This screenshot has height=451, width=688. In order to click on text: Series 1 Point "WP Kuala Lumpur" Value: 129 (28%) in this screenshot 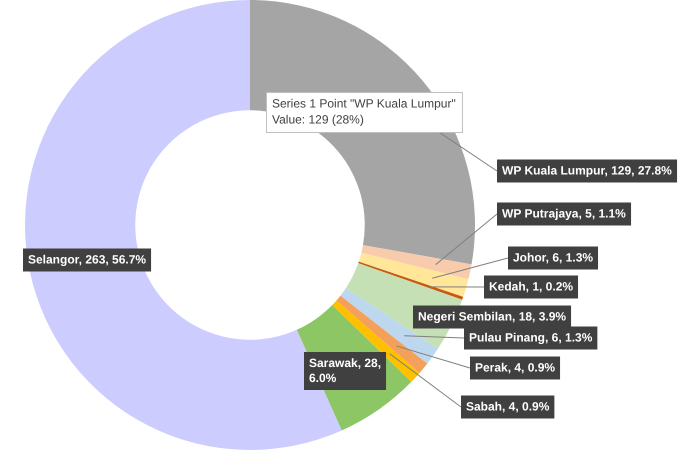, I will do `click(364, 111)`.